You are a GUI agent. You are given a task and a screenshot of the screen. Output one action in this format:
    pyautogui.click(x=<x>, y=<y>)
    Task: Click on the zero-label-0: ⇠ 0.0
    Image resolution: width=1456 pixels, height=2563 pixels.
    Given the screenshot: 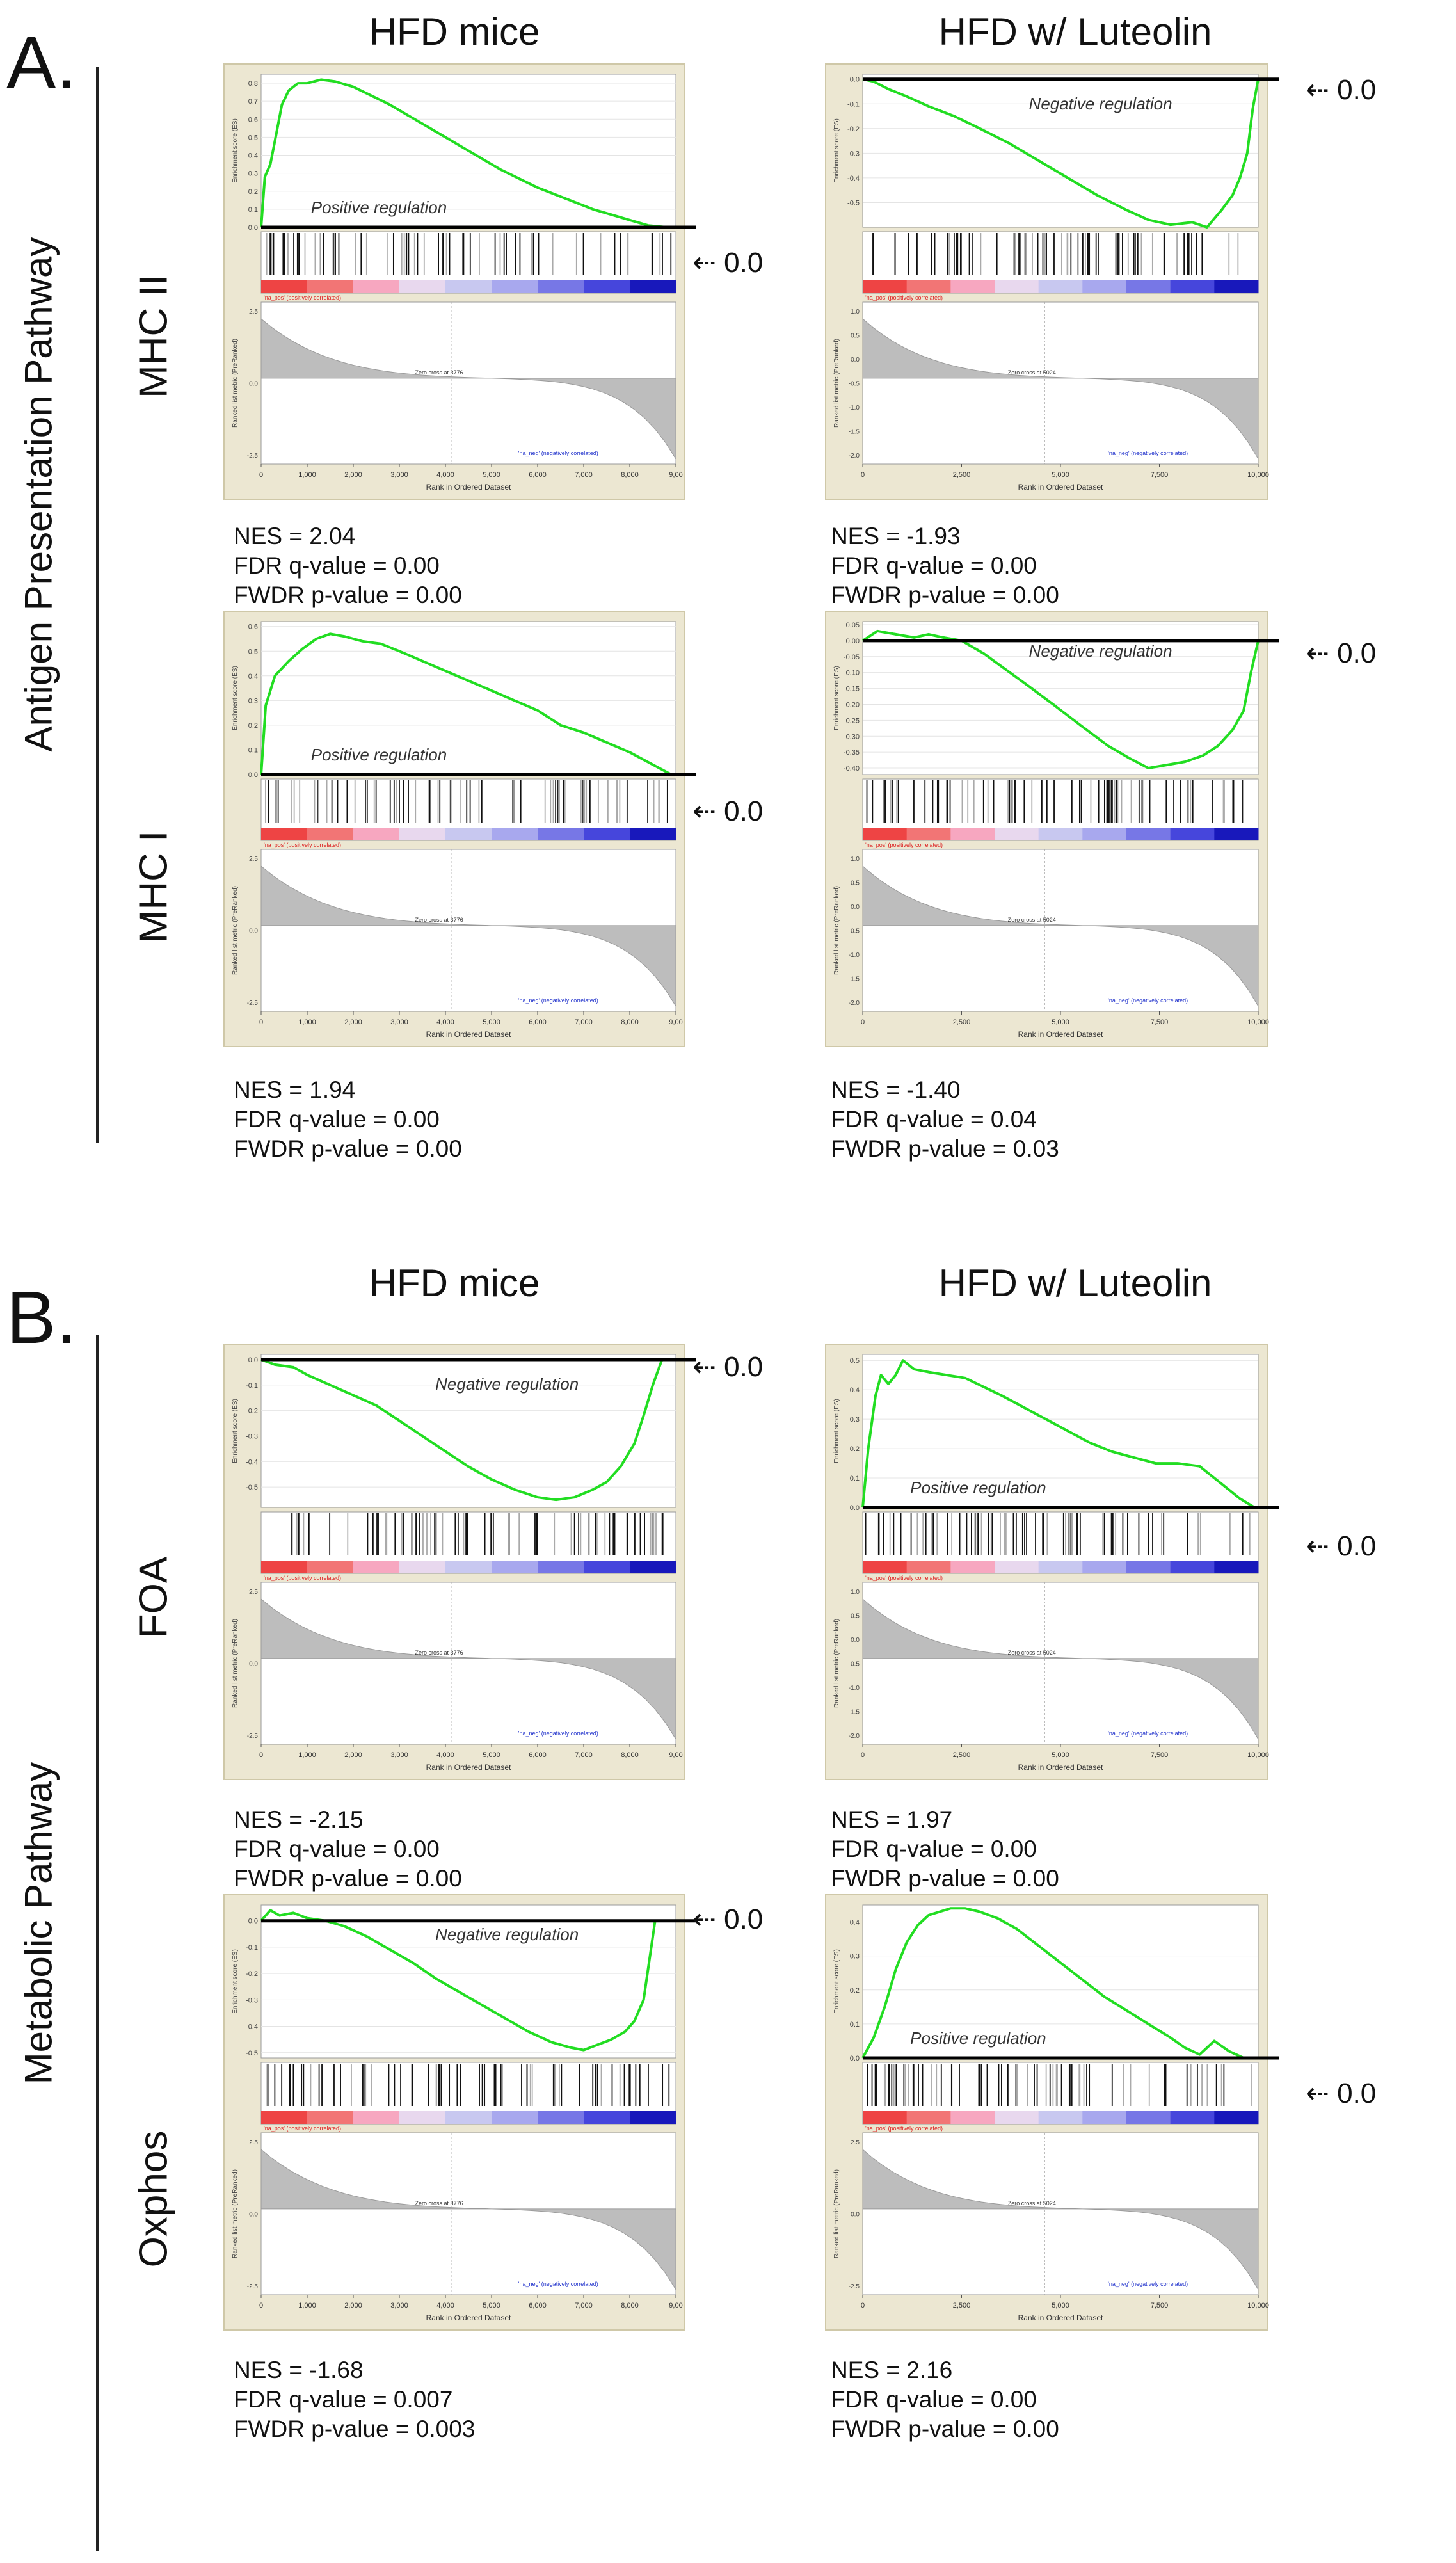 What is the action you would take?
    pyautogui.click(x=728, y=262)
    